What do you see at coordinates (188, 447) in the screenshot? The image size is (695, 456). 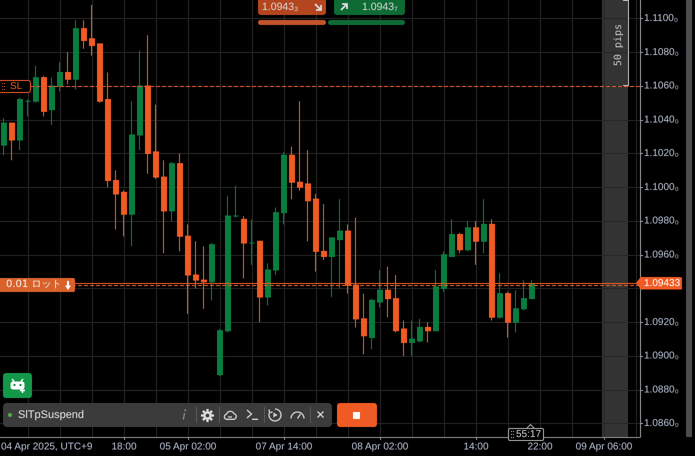 I see `x-tick-label: 05 Apr 02:00` at bounding box center [188, 447].